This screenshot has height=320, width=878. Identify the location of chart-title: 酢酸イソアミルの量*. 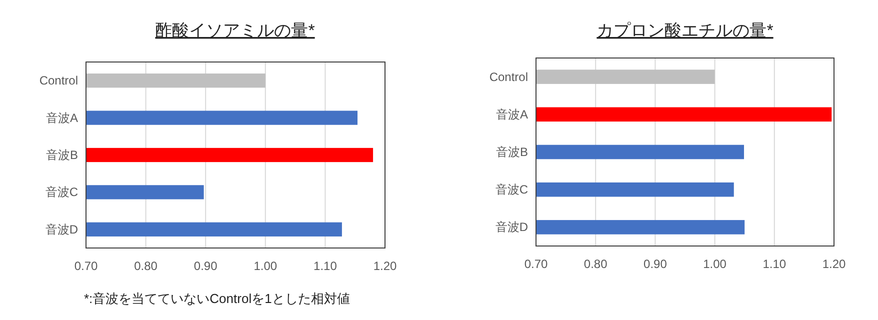
(235, 30).